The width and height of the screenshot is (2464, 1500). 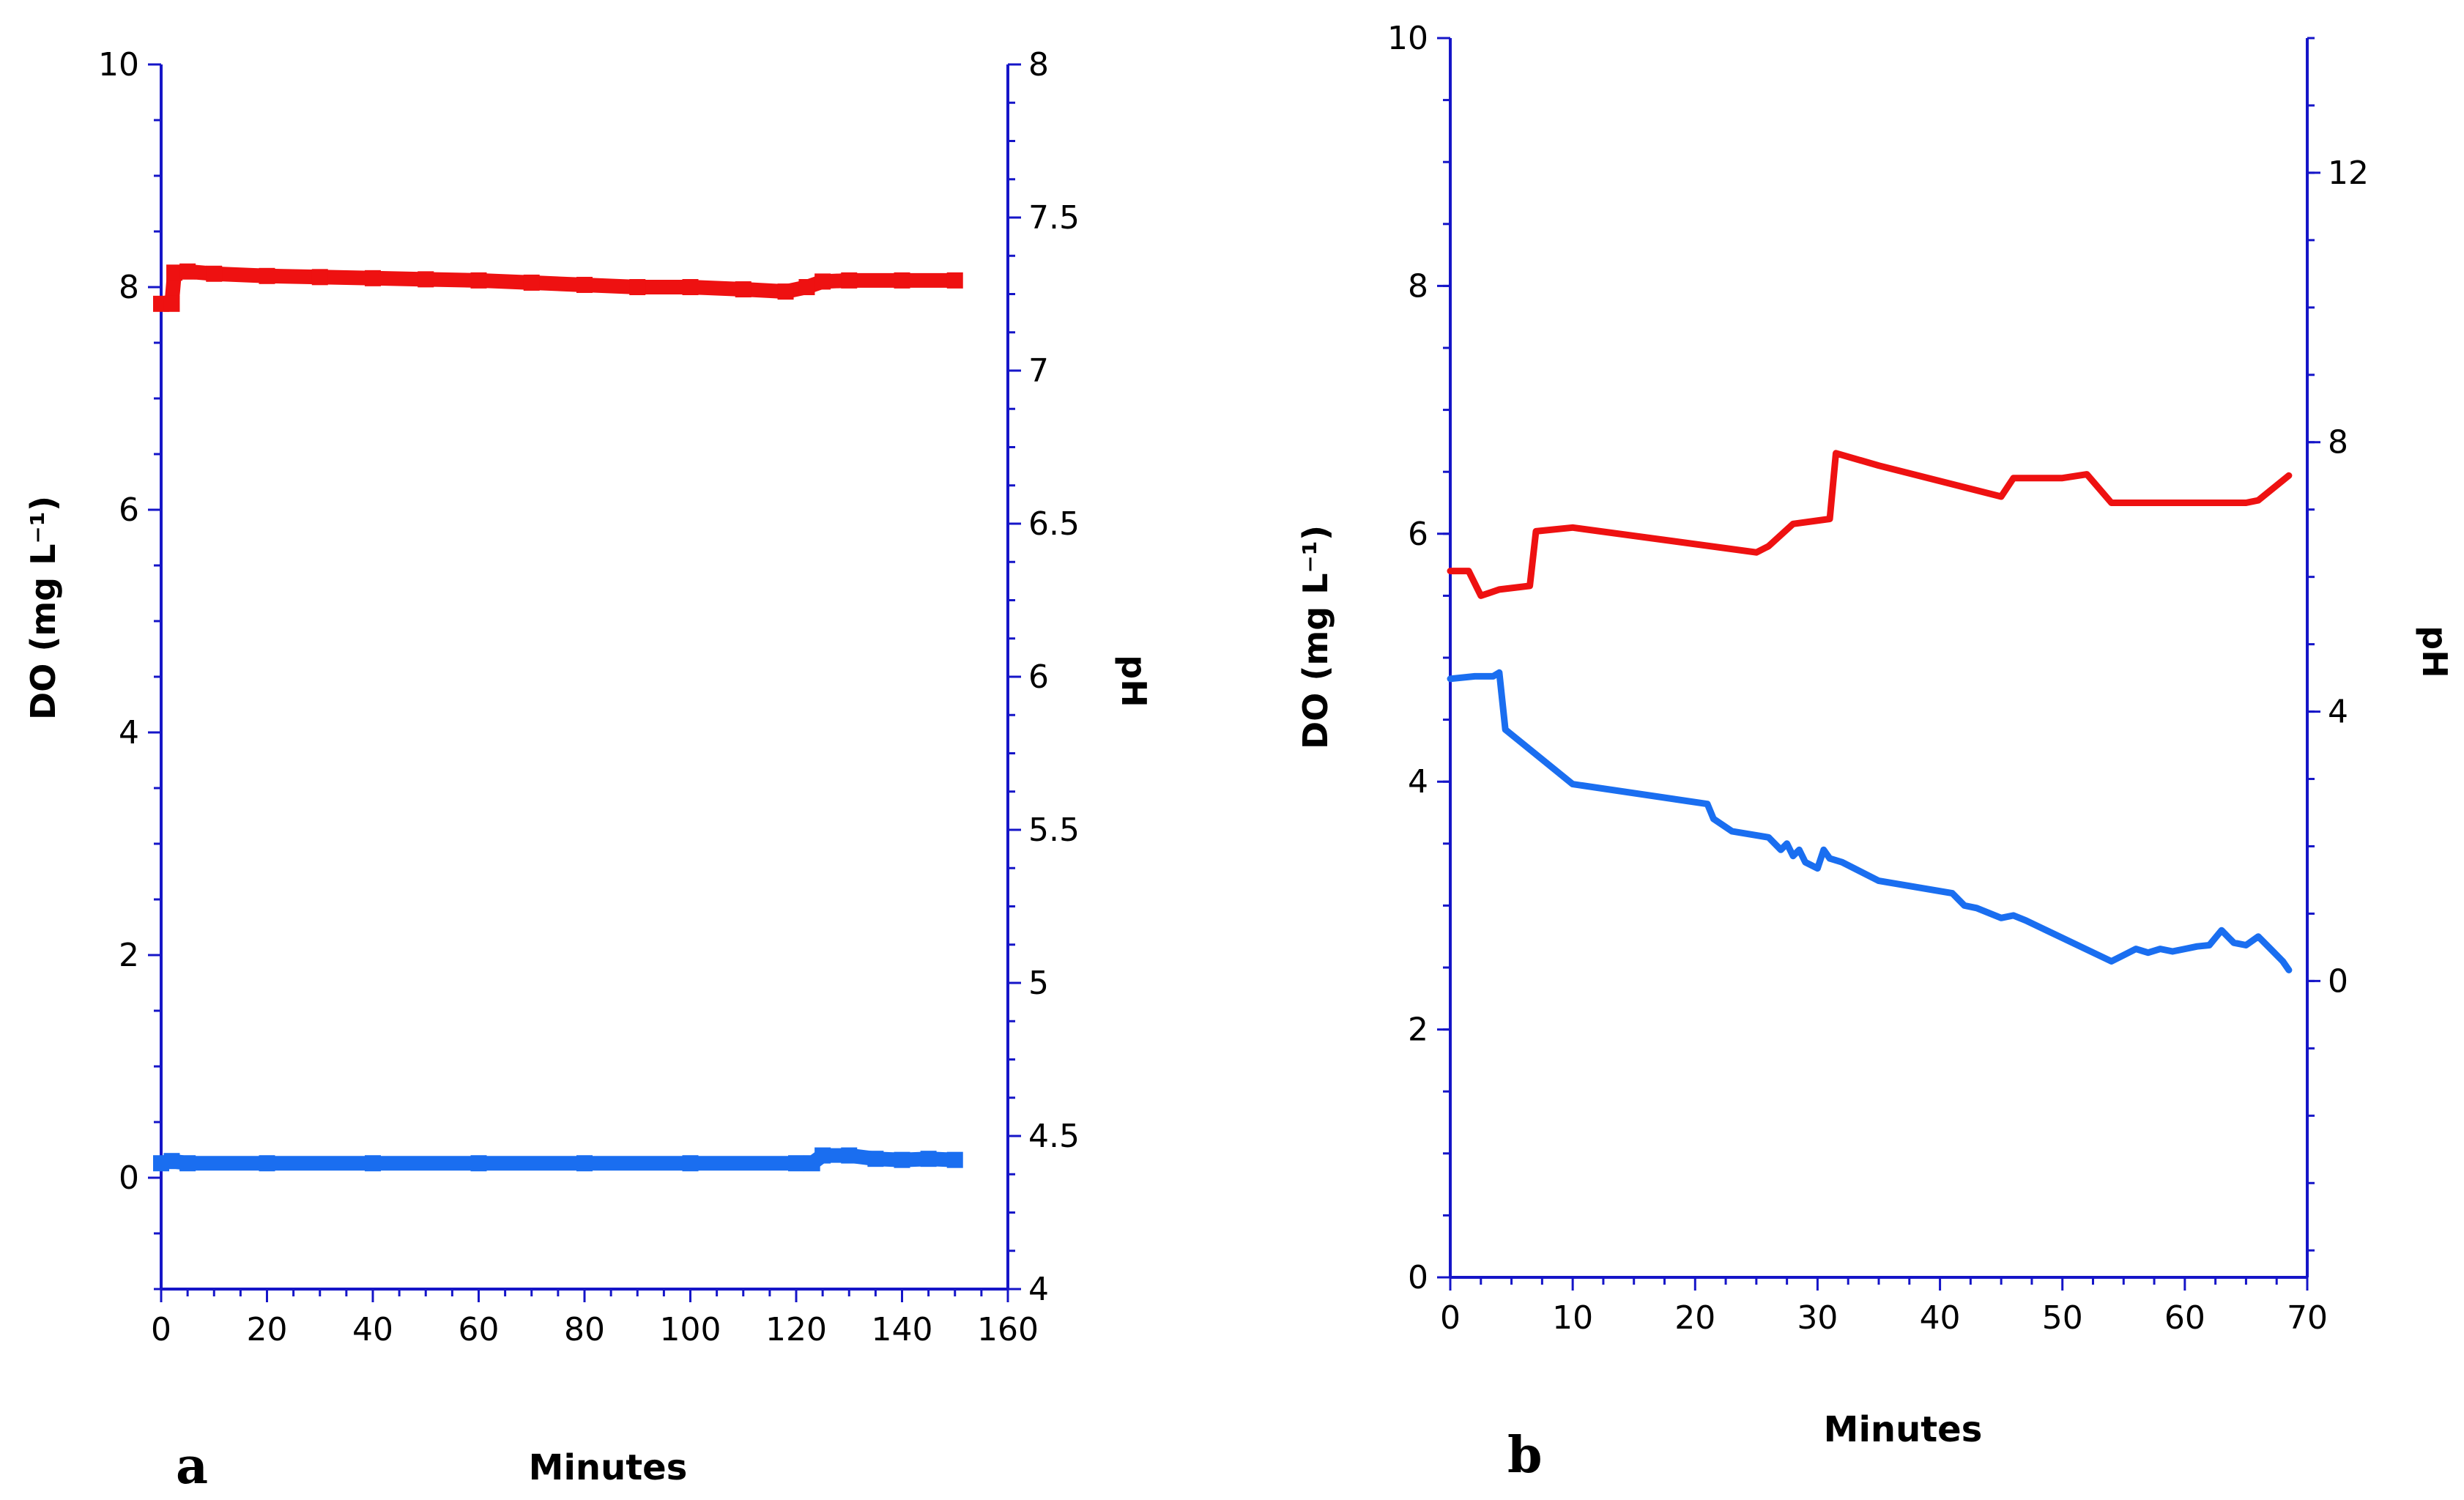 I want to click on panel-a-x-axis-title: Minutes, so click(x=608, y=1467).